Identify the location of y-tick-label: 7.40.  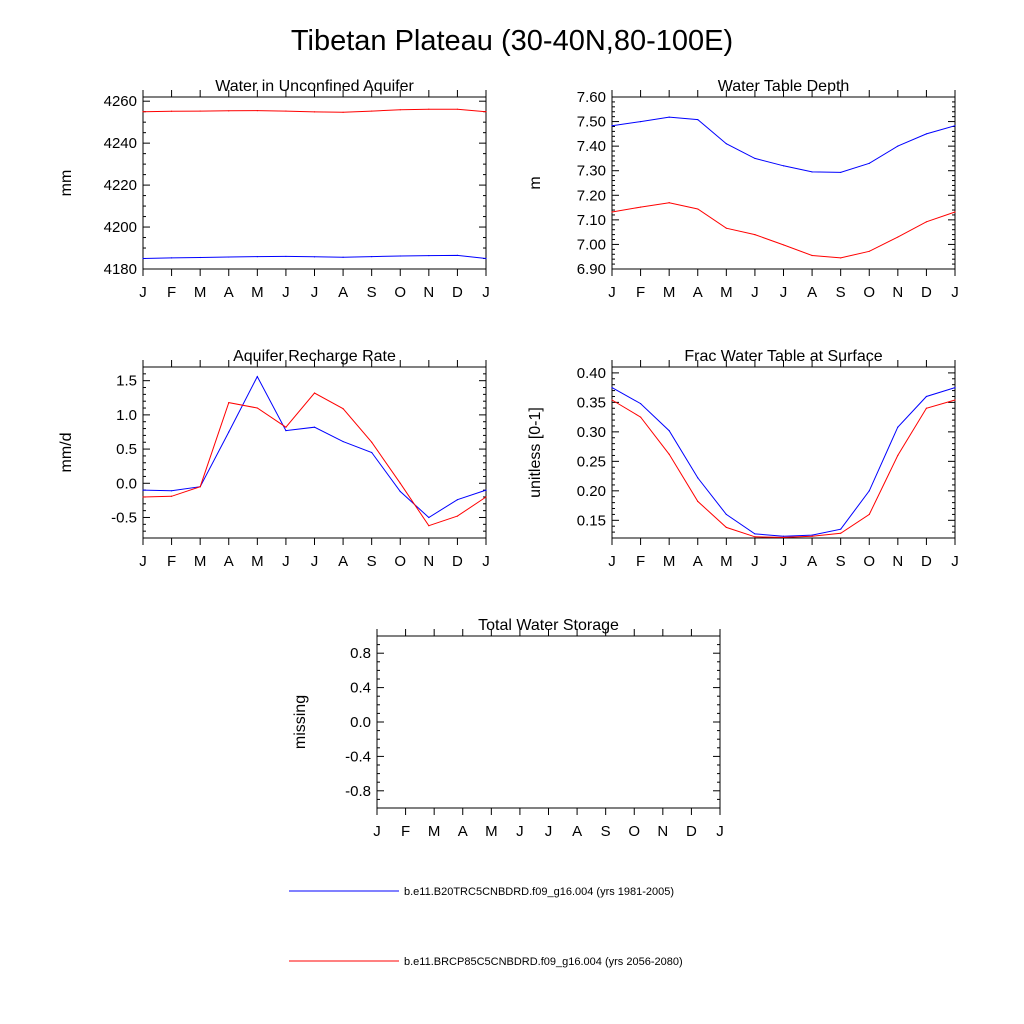
(591, 146).